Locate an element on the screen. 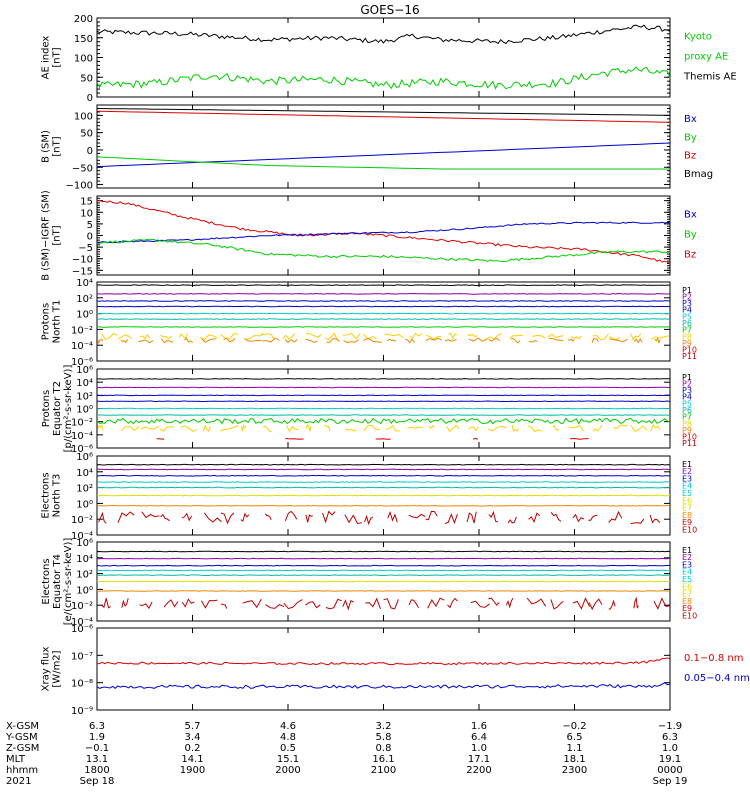 This screenshot has width=750, height=804. x-row-label: Z-GSM is located at coordinates (22, 748).